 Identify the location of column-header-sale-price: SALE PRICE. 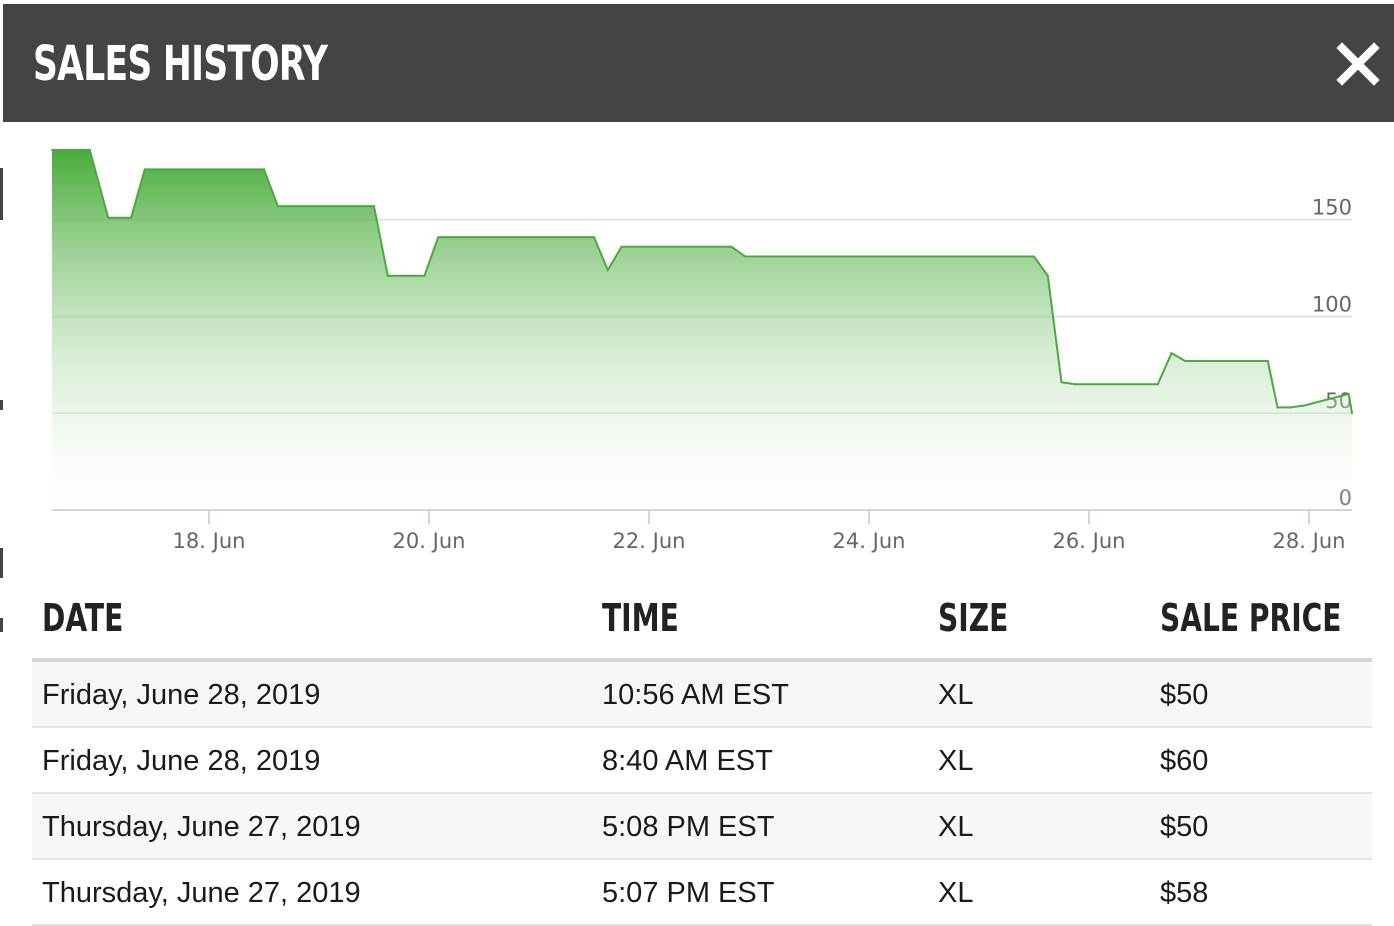
(1251, 618).